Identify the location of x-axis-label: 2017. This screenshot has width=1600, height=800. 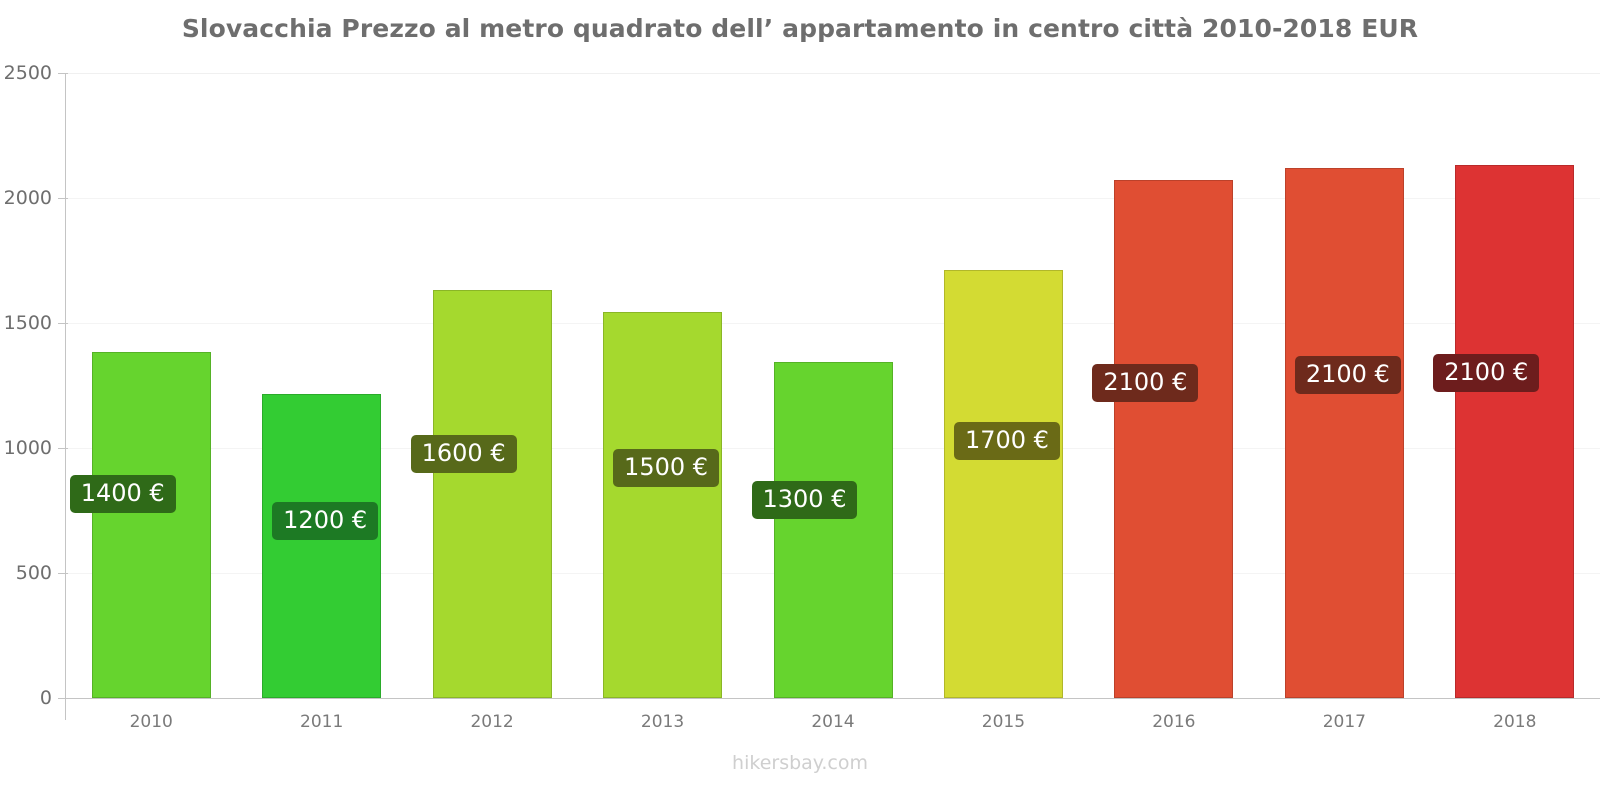
(1344, 722).